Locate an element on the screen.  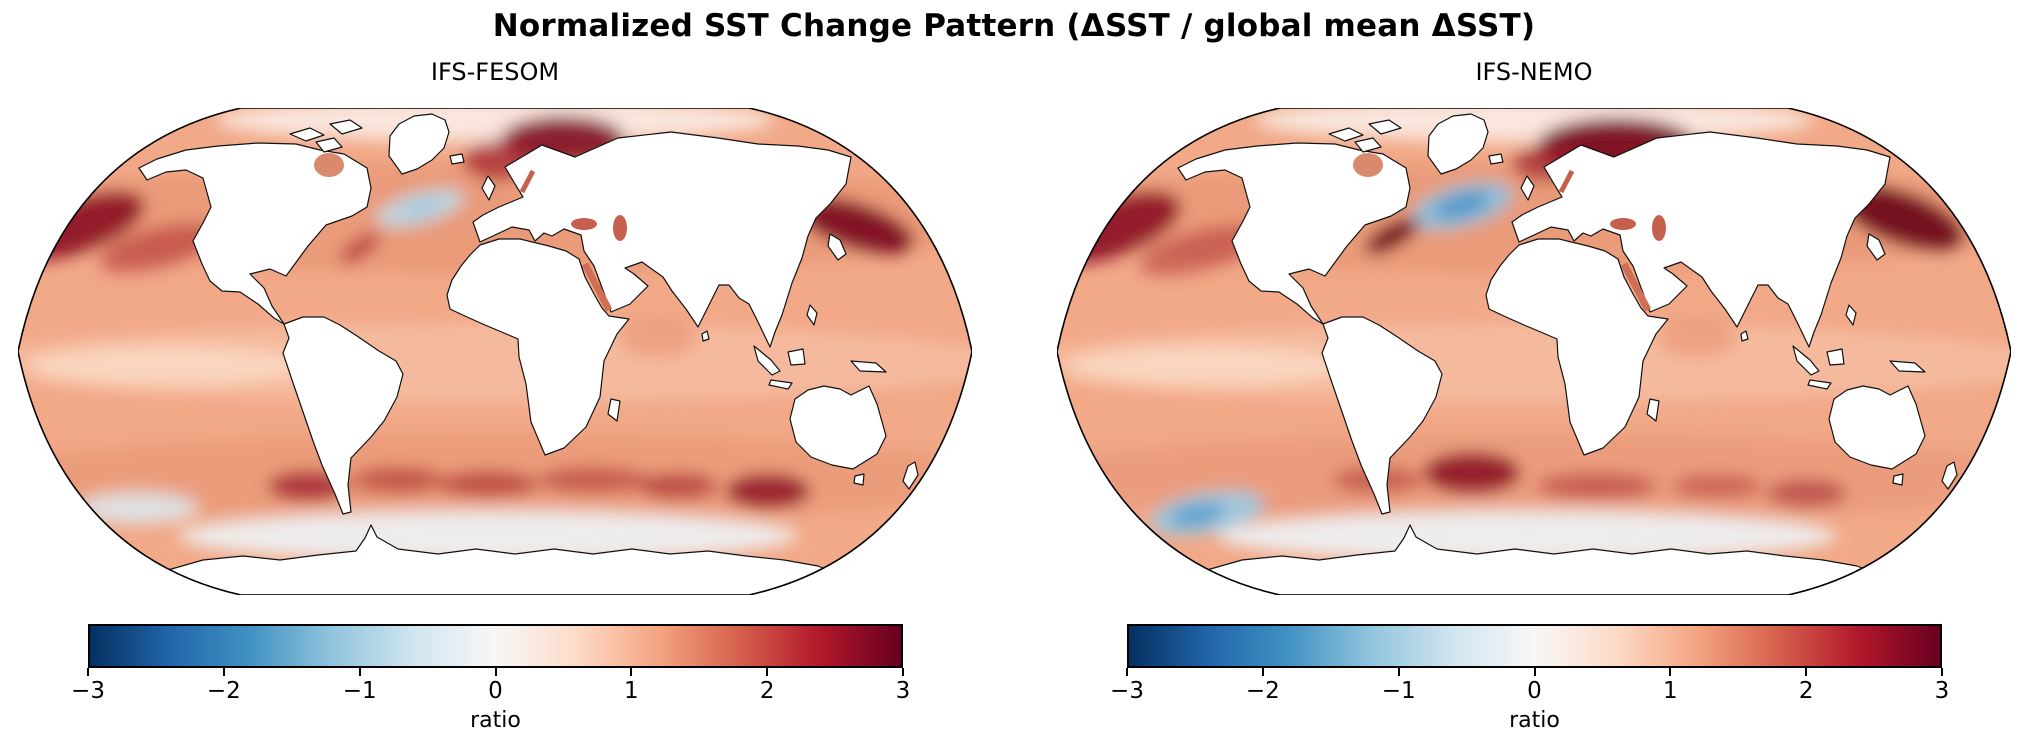
colorbar-ifs-nemo is located at coordinates (1534, 646).